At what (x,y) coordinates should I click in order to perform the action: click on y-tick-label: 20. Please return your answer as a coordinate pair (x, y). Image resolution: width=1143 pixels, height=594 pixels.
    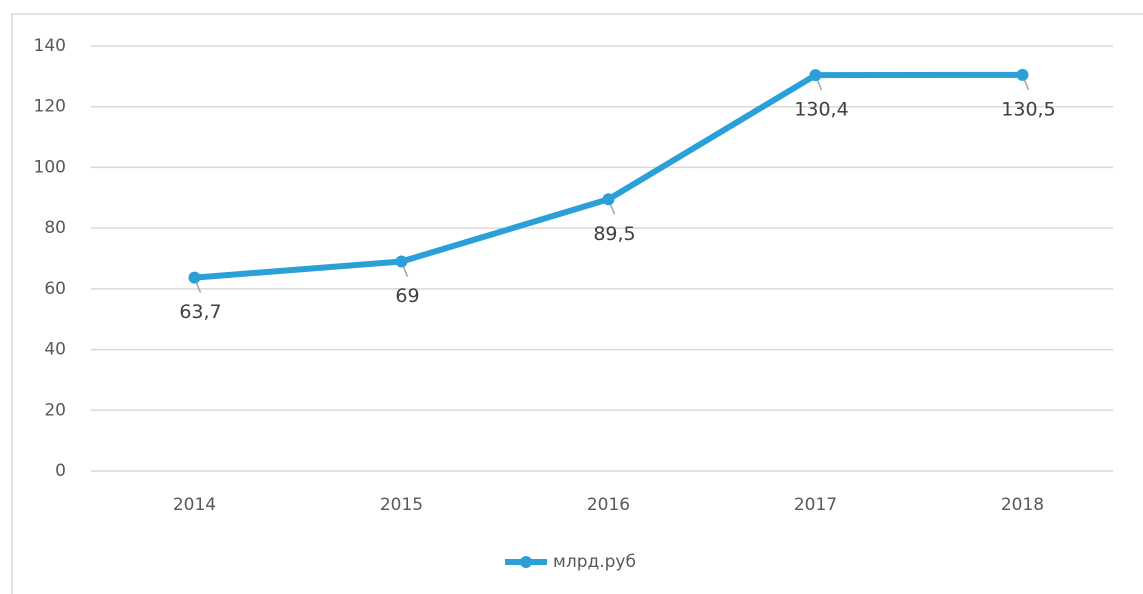
    Looking at the image, I should click on (55, 410).